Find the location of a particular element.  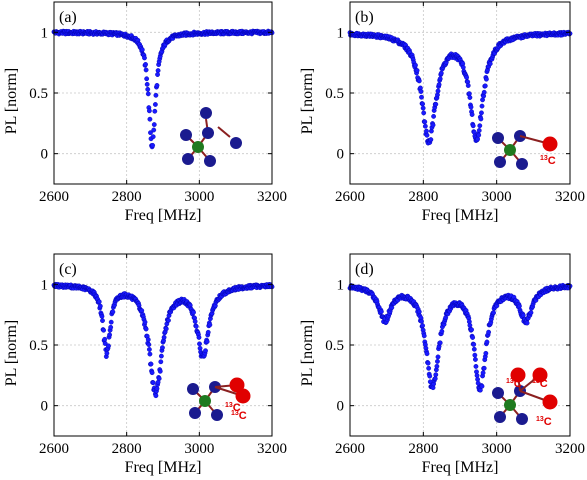

nv-center-illustration: 13C is located at coordinates (525, 150).